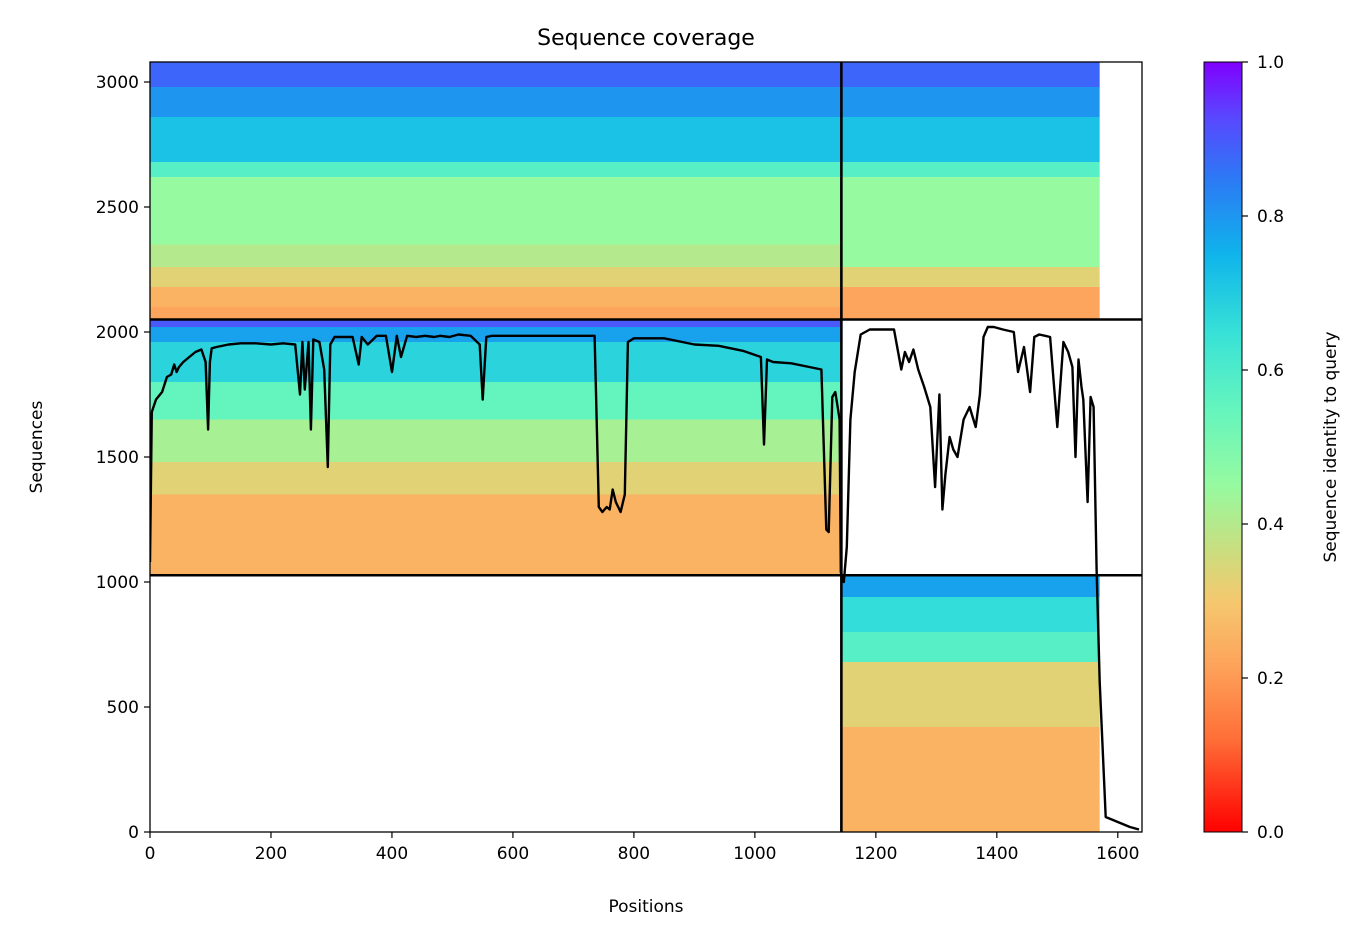 Image resolution: width=1364 pixels, height=943 pixels. I want to click on x-tick-label: 1000, so click(754, 854).